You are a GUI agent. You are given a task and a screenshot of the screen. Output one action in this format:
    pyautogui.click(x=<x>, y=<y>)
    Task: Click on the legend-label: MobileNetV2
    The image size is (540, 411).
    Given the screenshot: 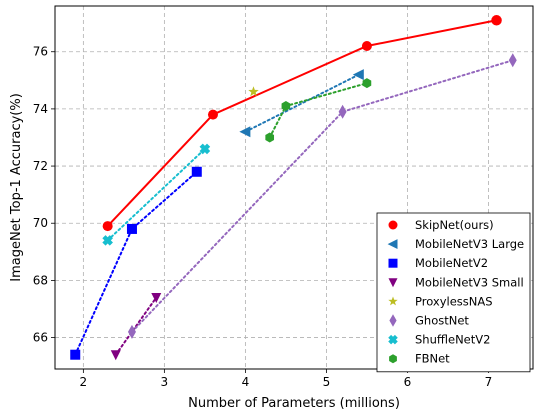 What is the action you would take?
    pyautogui.click(x=451, y=263)
    